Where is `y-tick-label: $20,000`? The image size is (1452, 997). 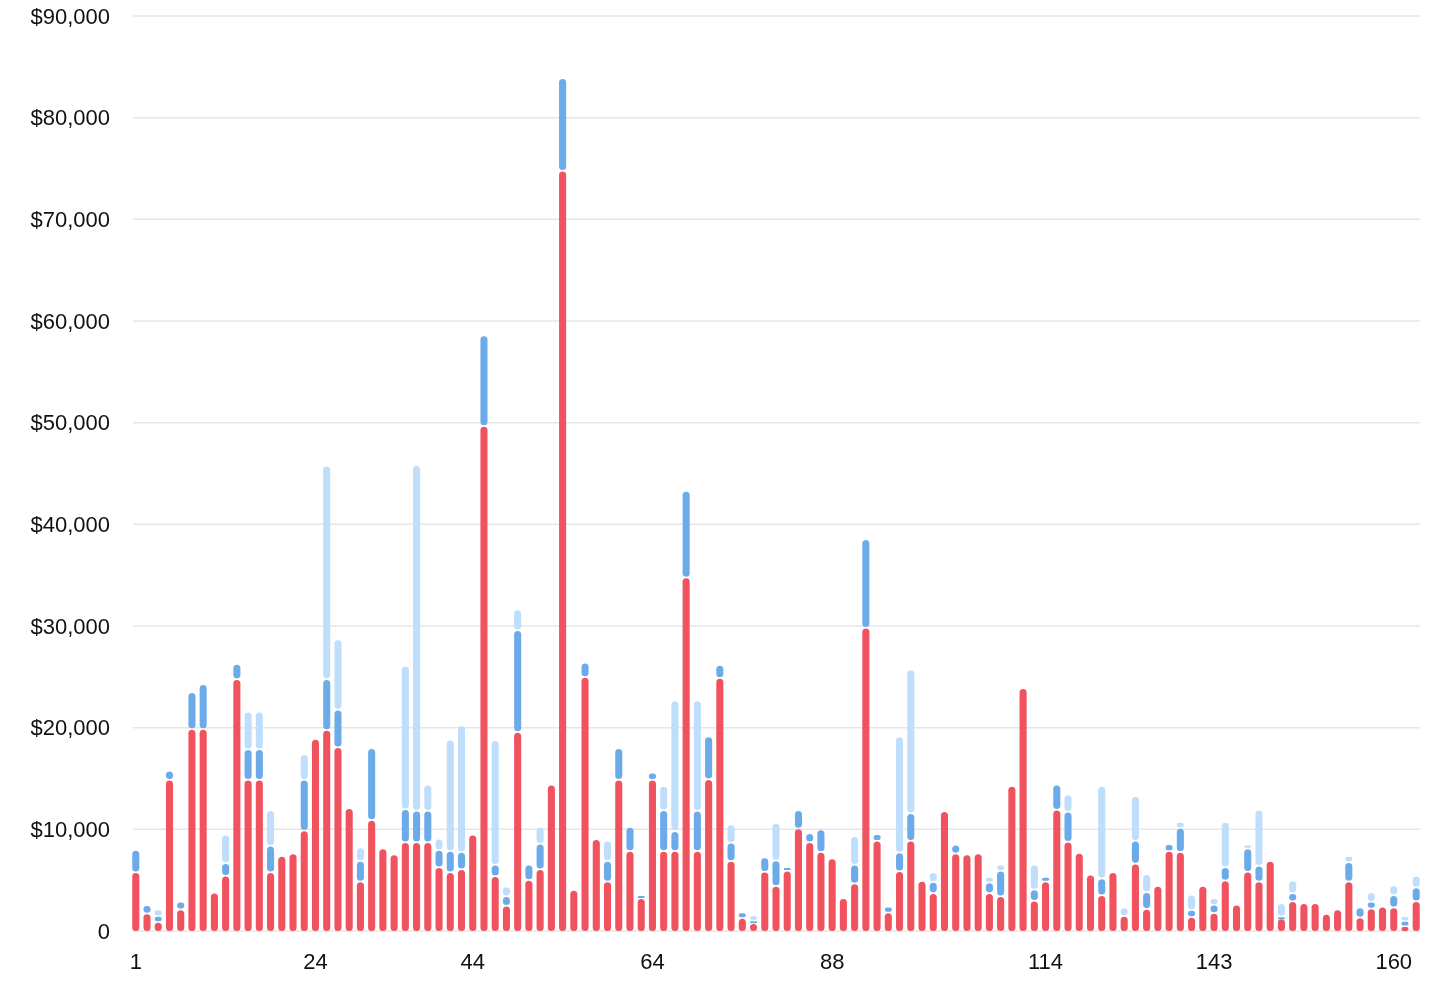
y-tick-label: $20,000 is located at coordinates (70, 728).